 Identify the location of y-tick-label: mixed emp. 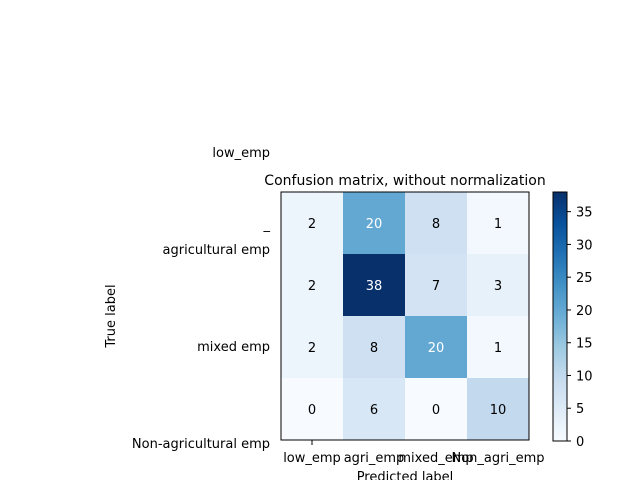
(233, 347).